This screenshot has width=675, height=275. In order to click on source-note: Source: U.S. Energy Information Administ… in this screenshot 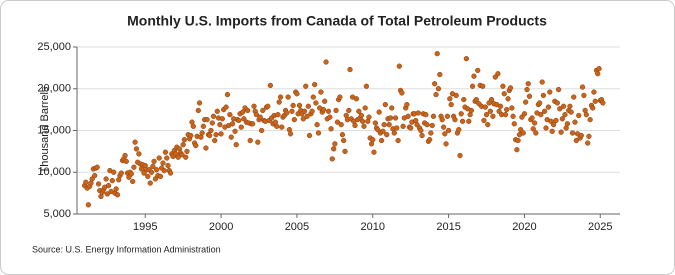, I will do `click(126, 249)`.